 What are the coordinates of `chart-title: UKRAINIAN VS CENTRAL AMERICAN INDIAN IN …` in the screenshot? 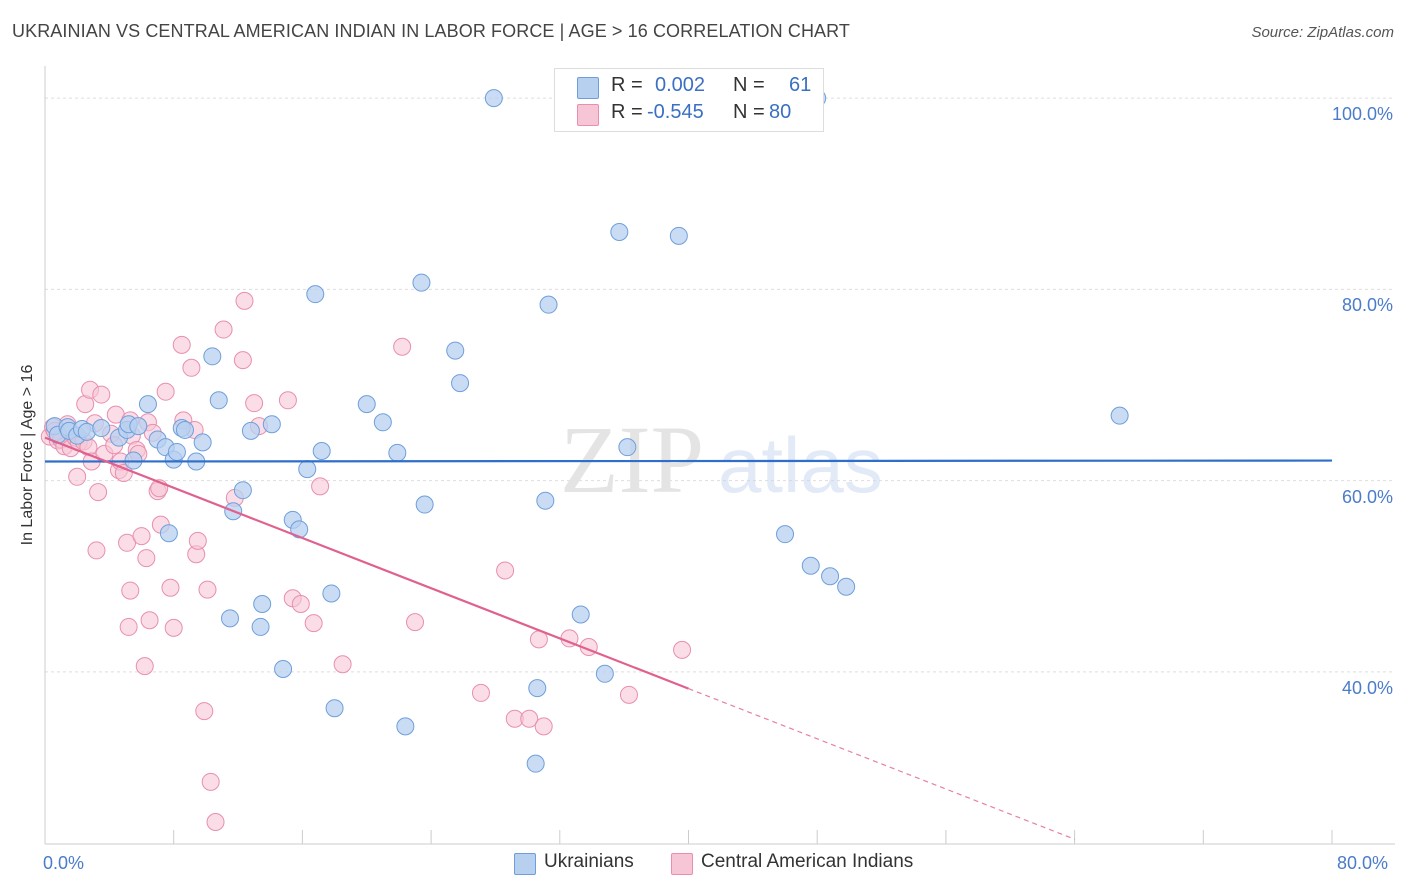 It's located at (431, 31).